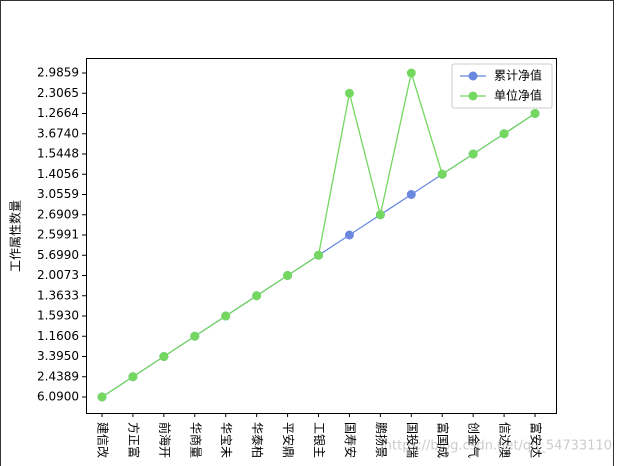 The height and width of the screenshot is (466, 622). I want to click on x-tick-label: 华商量, so click(195, 440).